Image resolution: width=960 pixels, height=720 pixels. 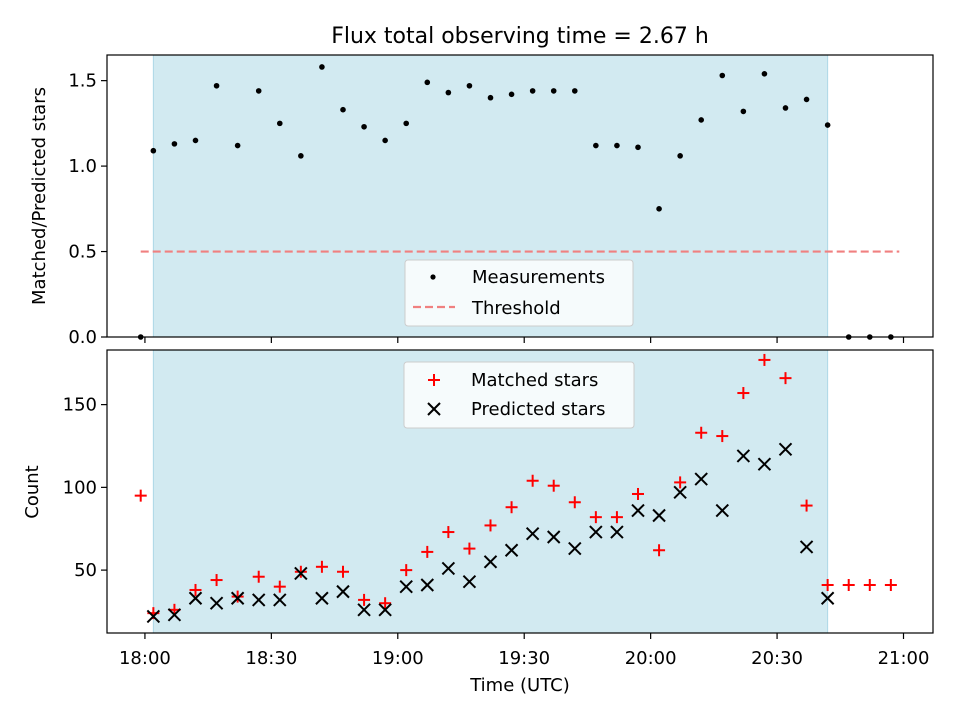 What do you see at coordinates (538, 409) in the screenshot?
I see `legend-label-predicted: Predicted stars` at bounding box center [538, 409].